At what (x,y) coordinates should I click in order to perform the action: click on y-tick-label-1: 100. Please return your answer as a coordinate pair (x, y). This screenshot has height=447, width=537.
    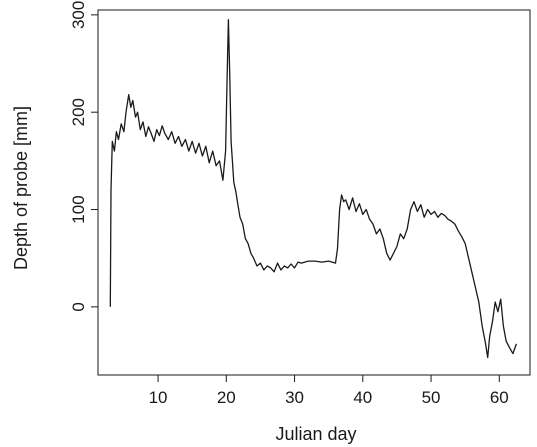
    Looking at the image, I should click on (78, 209).